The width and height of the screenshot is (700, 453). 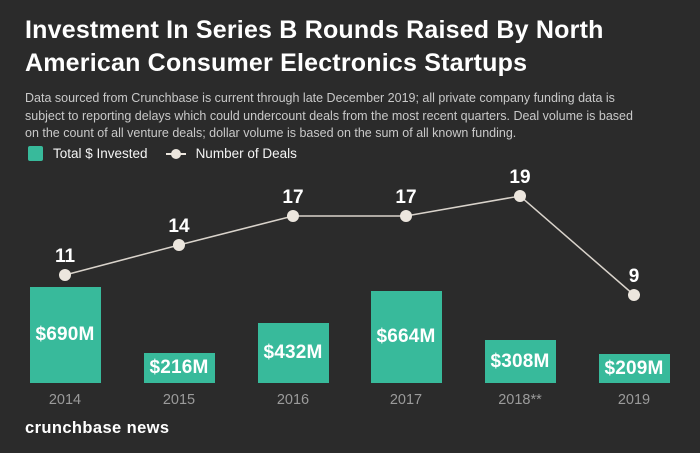 What do you see at coordinates (97, 428) in the screenshot?
I see `brand-wordmark: crunchbase news` at bounding box center [97, 428].